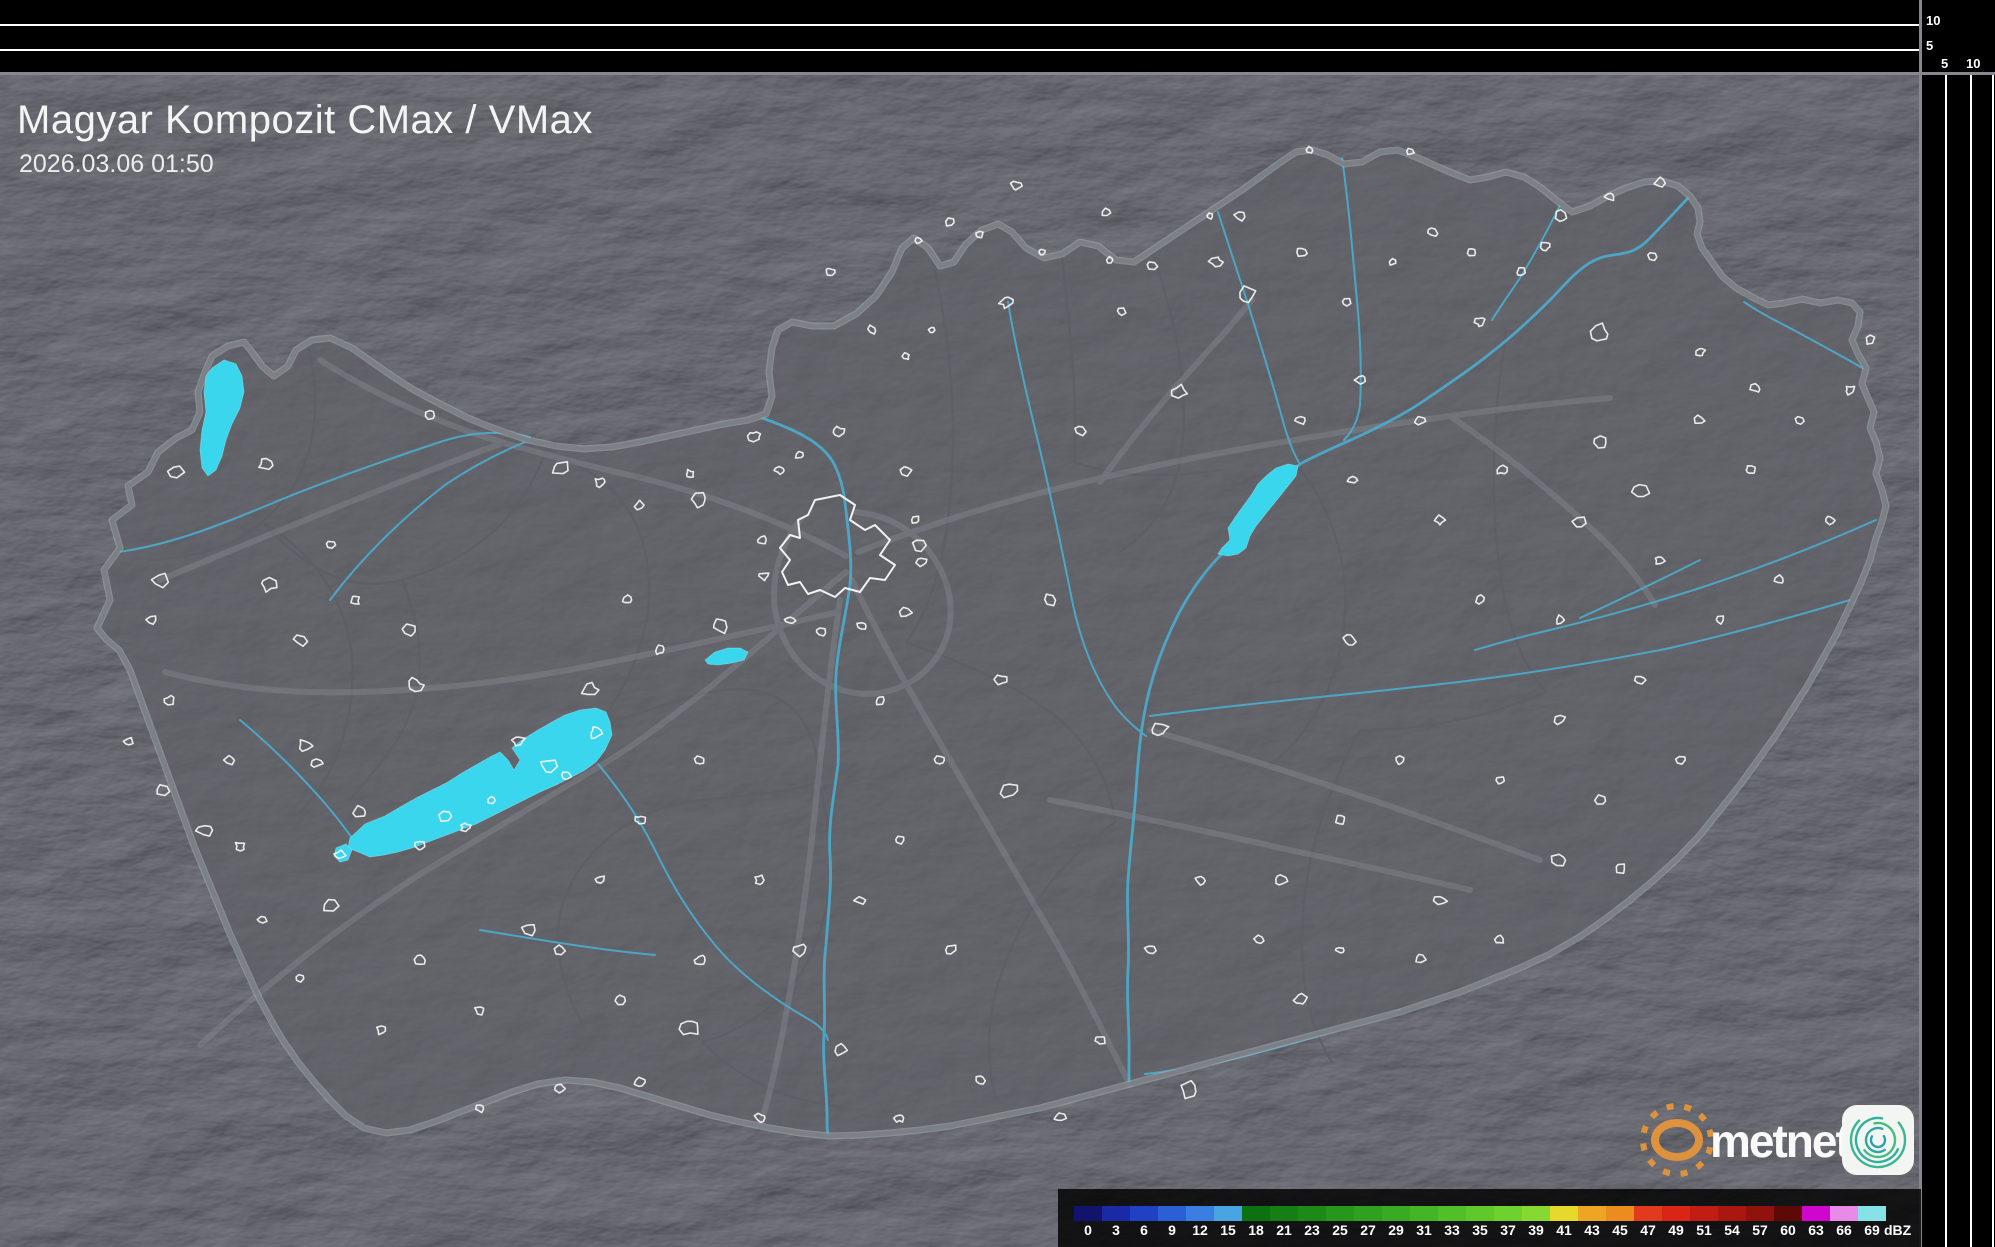 The width and height of the screenshot is (1995, 1247). I want to click on colorbar-tick-label: 3, so click(1116, 1230).